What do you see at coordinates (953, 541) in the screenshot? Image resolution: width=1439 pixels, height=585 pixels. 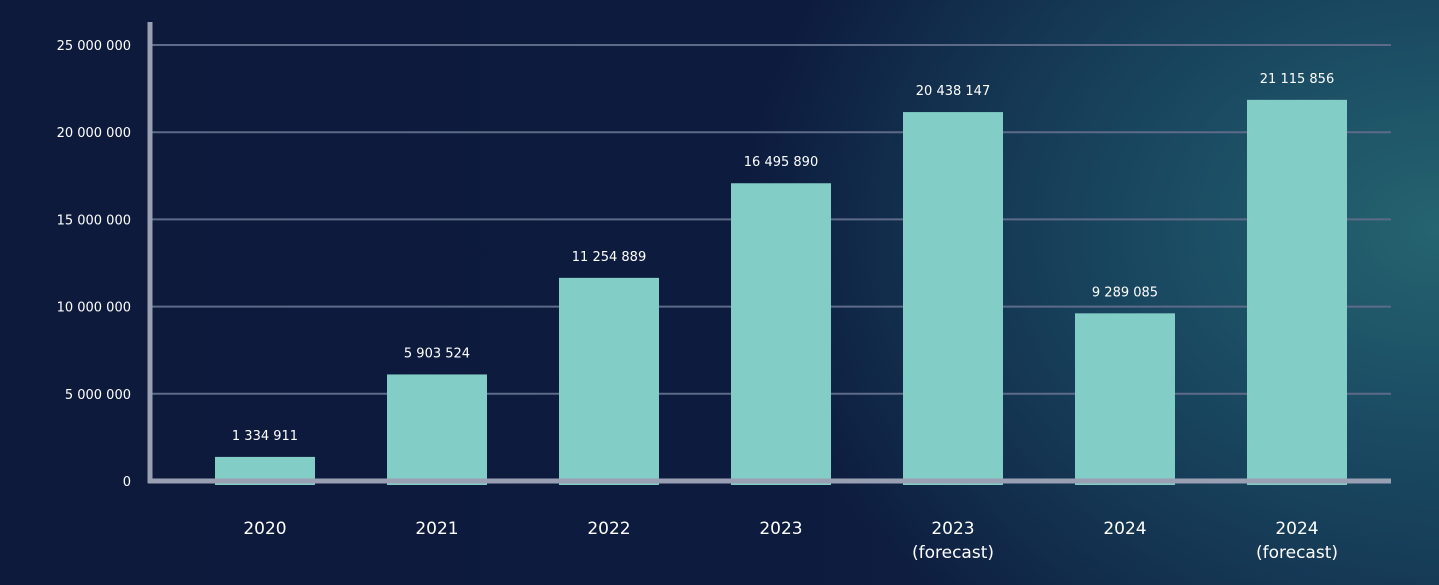 I see `x-tick-label: 2023 (forecast)` at bounding box center [953, 541].